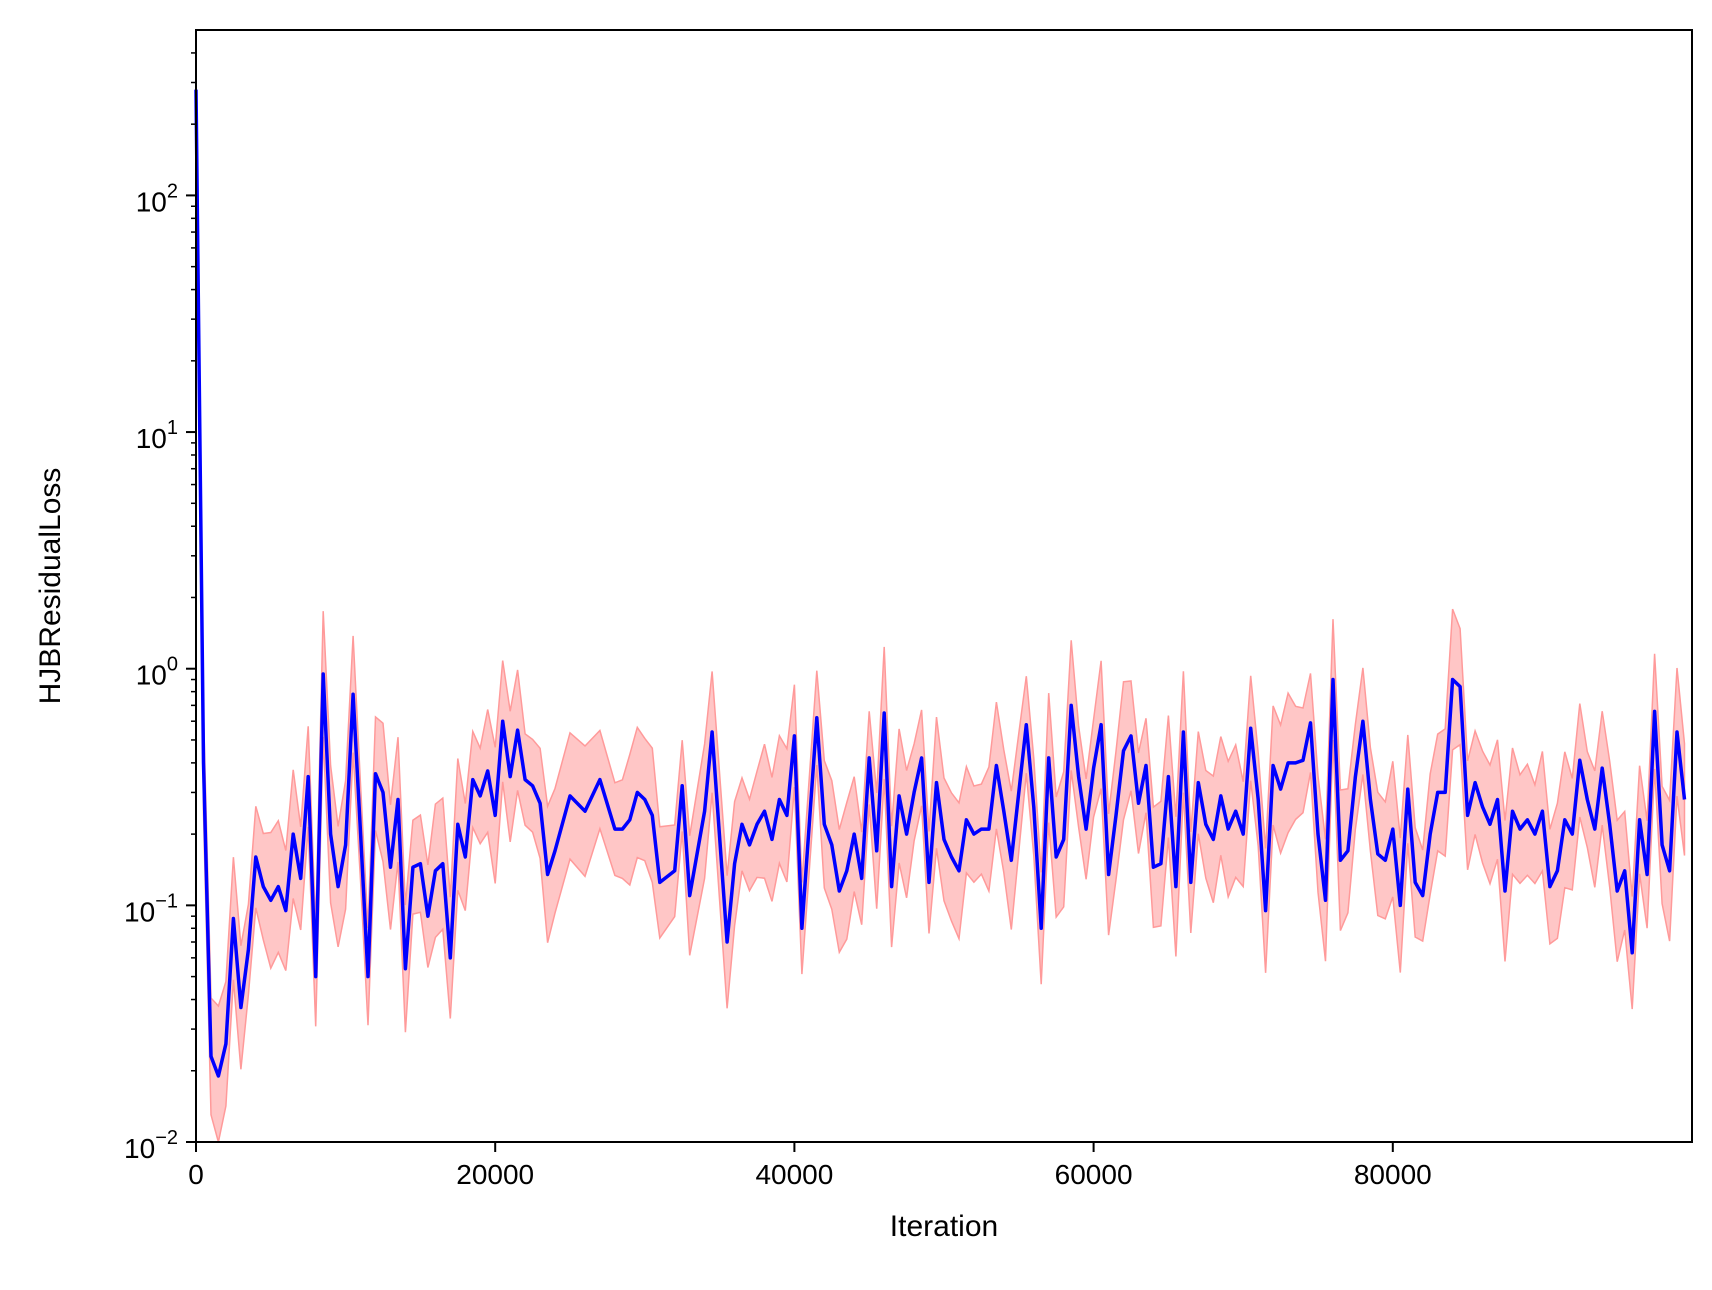  I want to click on x-tick-label: 40000, so click(794, 1174).